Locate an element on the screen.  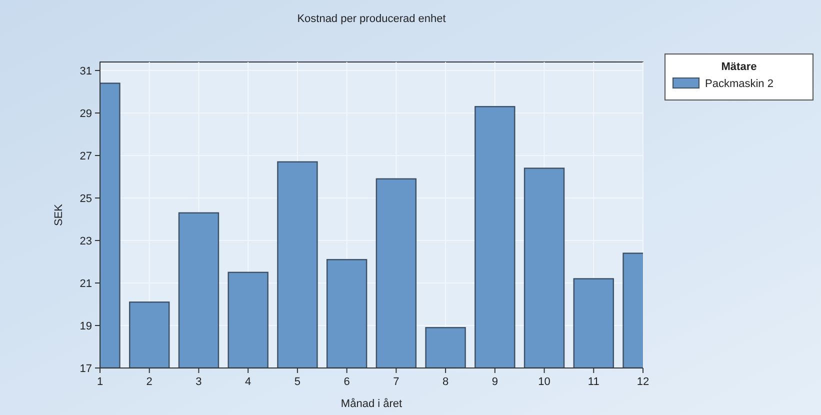
legend-title: Mätare is located at coordinates (739, 67).